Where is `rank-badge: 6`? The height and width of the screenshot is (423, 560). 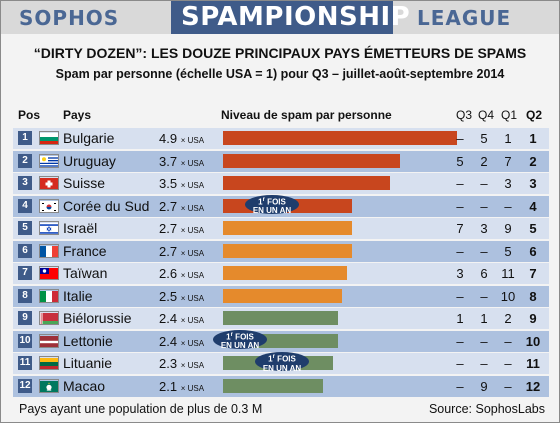
rank-badge: 6 is located at coordinates (25, 250).